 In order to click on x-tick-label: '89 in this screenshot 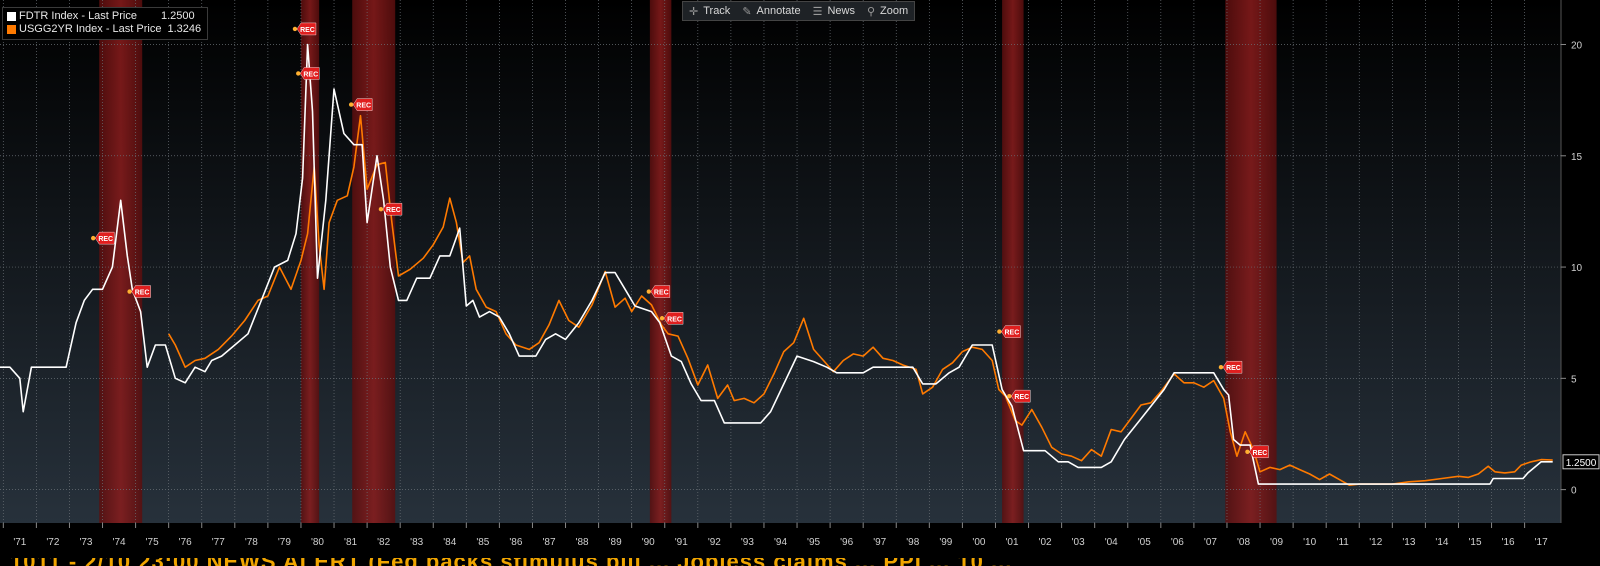, I will do `click(615, 542)`.